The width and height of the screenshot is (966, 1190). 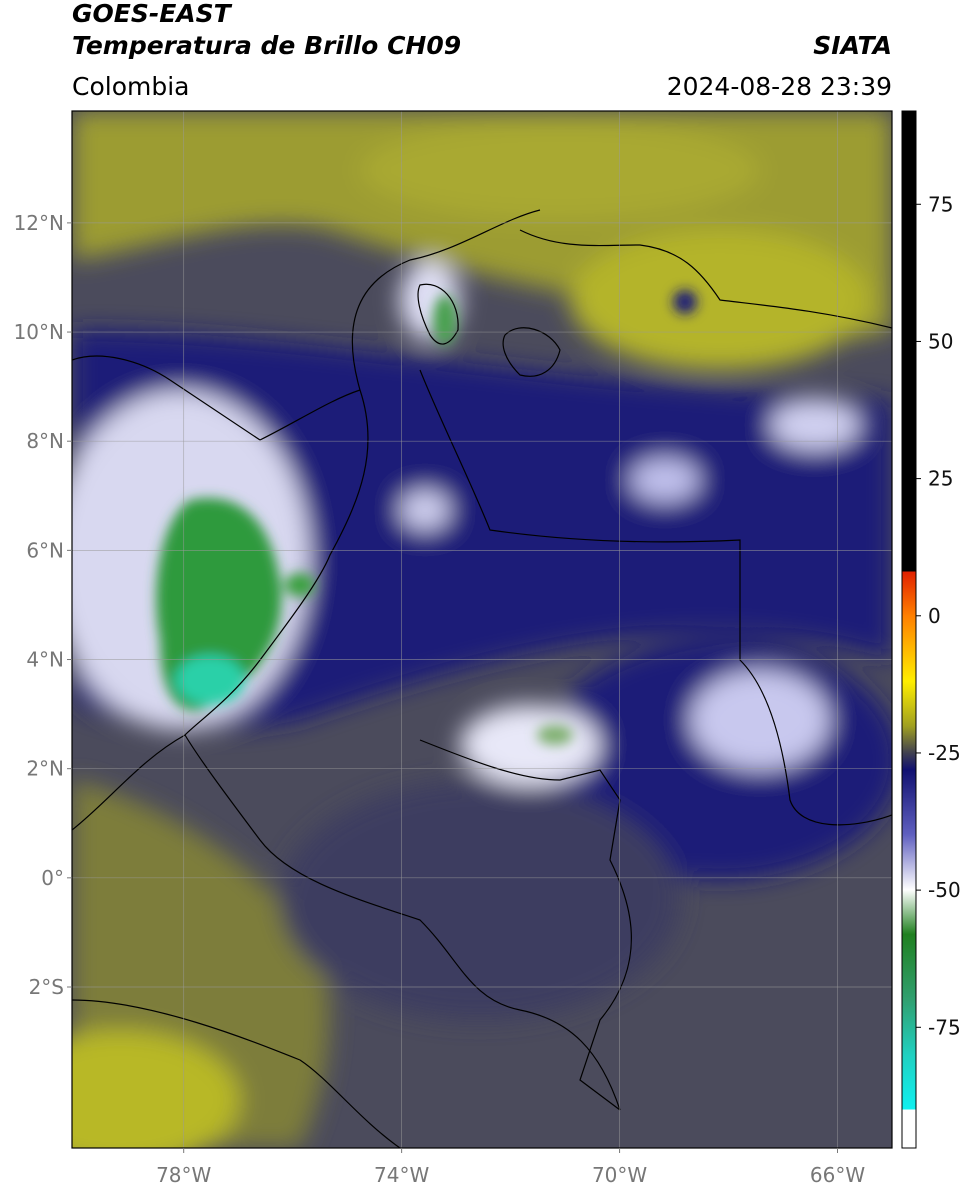 What do you see at coordinates (45, 441) in the screenshot?
I see `lat-tick-label: 8°N` at bounding box center [45, 441].